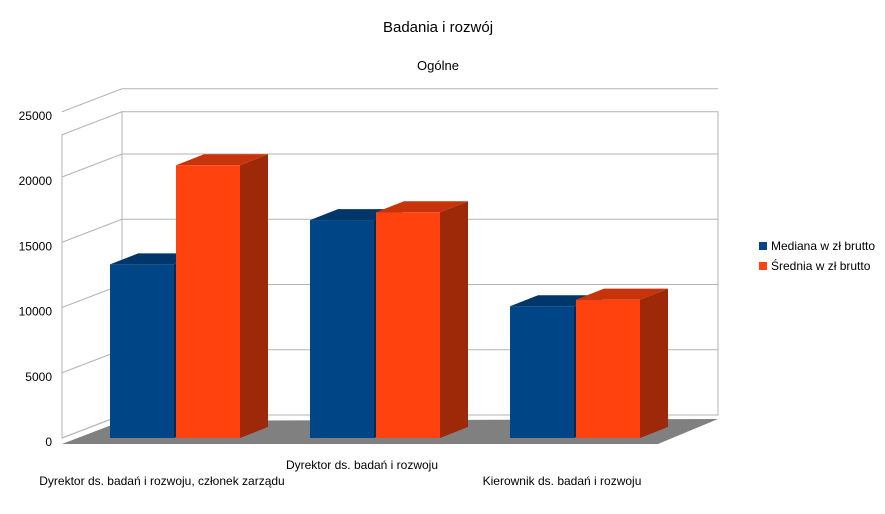 Image resolution: width=885 pixels, height=514 pixels. I want to click on y-tick-label: 5000, so click(38, 377).